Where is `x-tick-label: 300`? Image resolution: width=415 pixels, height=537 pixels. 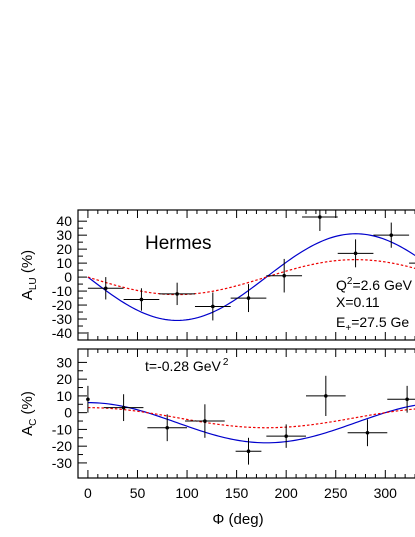 x-tick-label: 300 is located at coordinates (386, 493).